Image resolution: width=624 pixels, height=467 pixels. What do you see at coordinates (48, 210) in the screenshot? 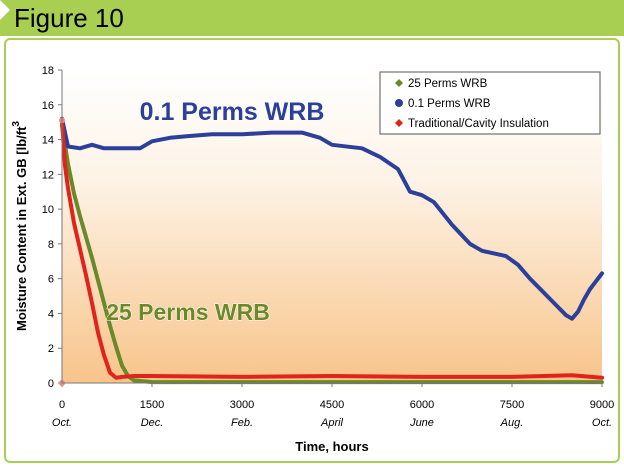
I see `y-tick-label: 10` at bounding box center [48, 210].